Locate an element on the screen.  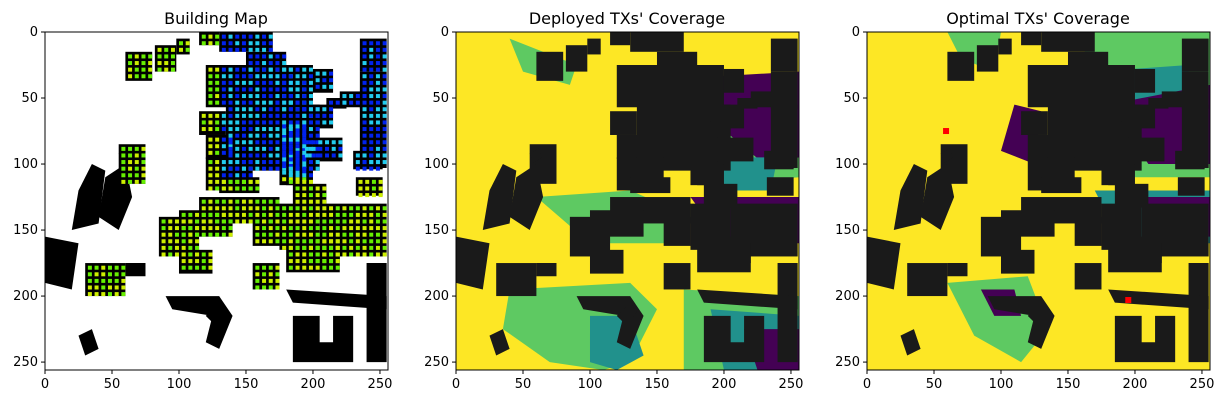
x-tick-label: 100 is located at coordinates (590, 384).